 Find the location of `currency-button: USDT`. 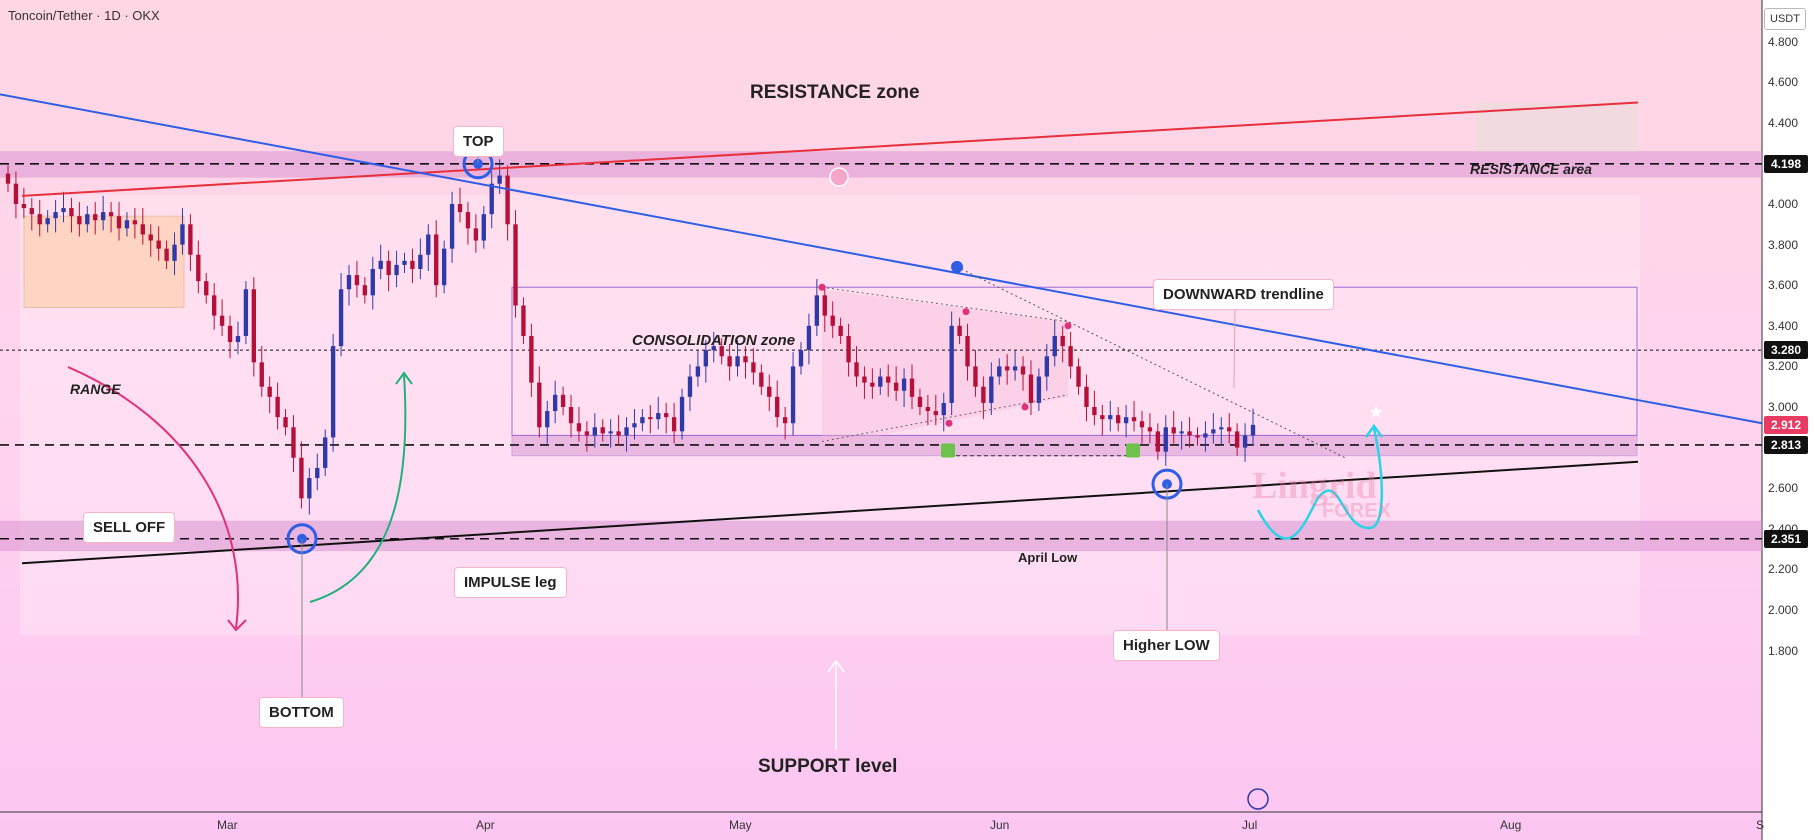

currency-button: USDT is located at coordinates (1785, 19).